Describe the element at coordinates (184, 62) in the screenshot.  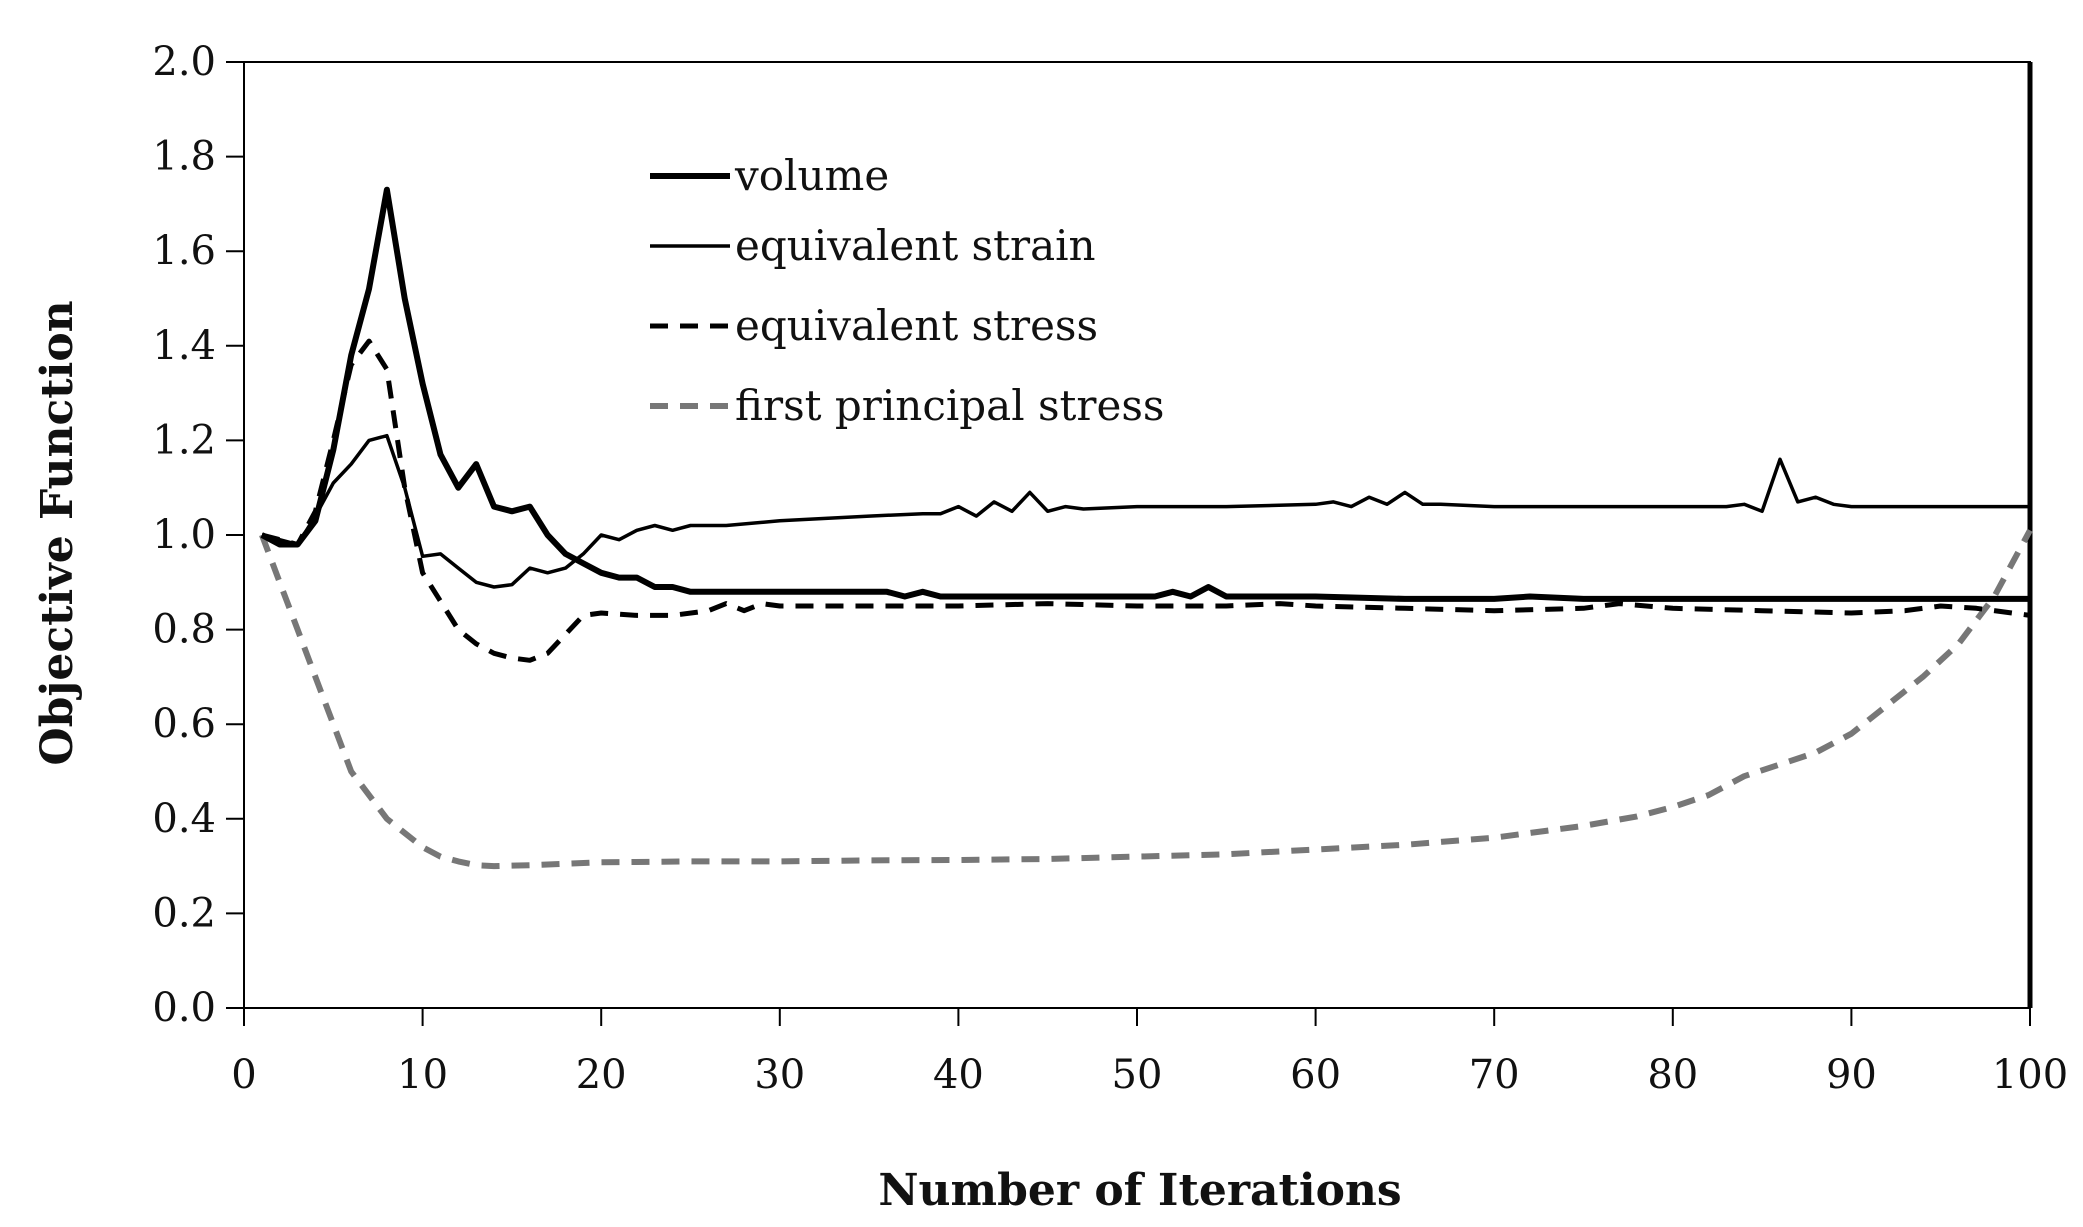
I see `y-tick-label: 2.0` at that location.